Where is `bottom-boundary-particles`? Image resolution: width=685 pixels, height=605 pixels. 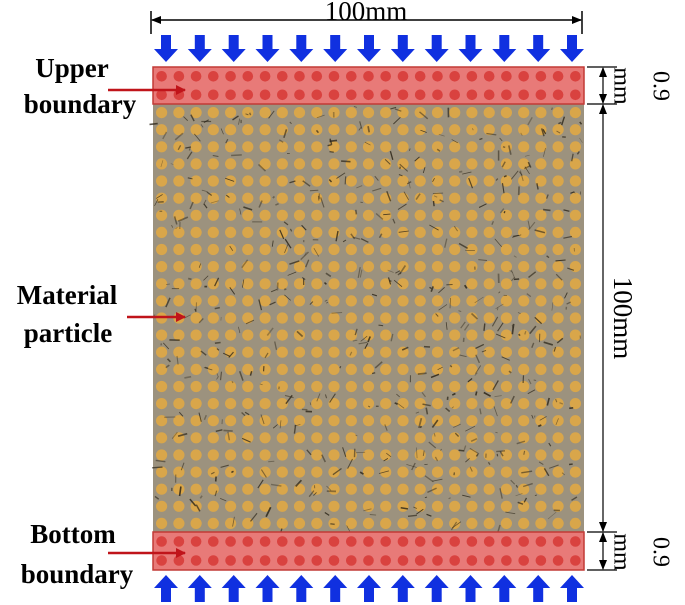
bottom-boundary-particles is located at coordinates (368, 551).